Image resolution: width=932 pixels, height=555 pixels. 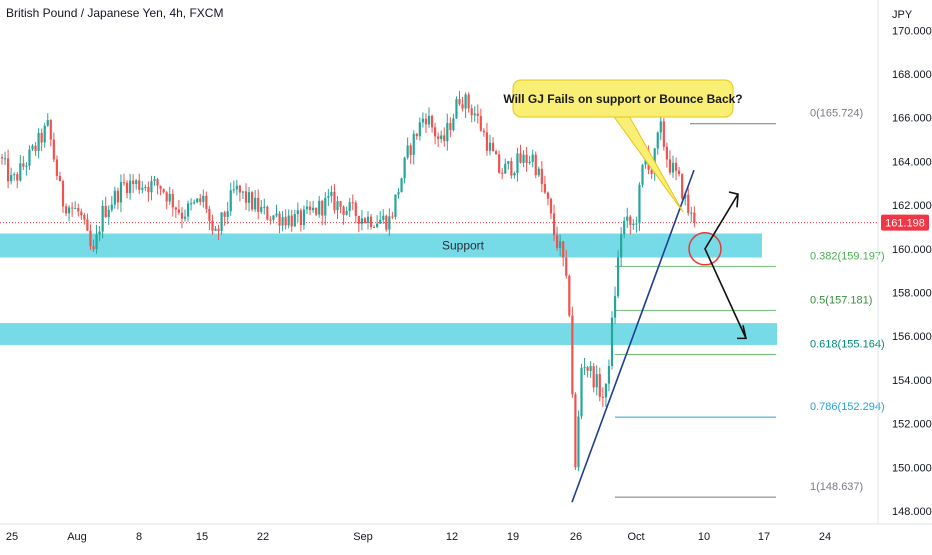 I want to click on callout-text: Will GJ Fails on support or Bounce Back?, so click(x=622, y=99).